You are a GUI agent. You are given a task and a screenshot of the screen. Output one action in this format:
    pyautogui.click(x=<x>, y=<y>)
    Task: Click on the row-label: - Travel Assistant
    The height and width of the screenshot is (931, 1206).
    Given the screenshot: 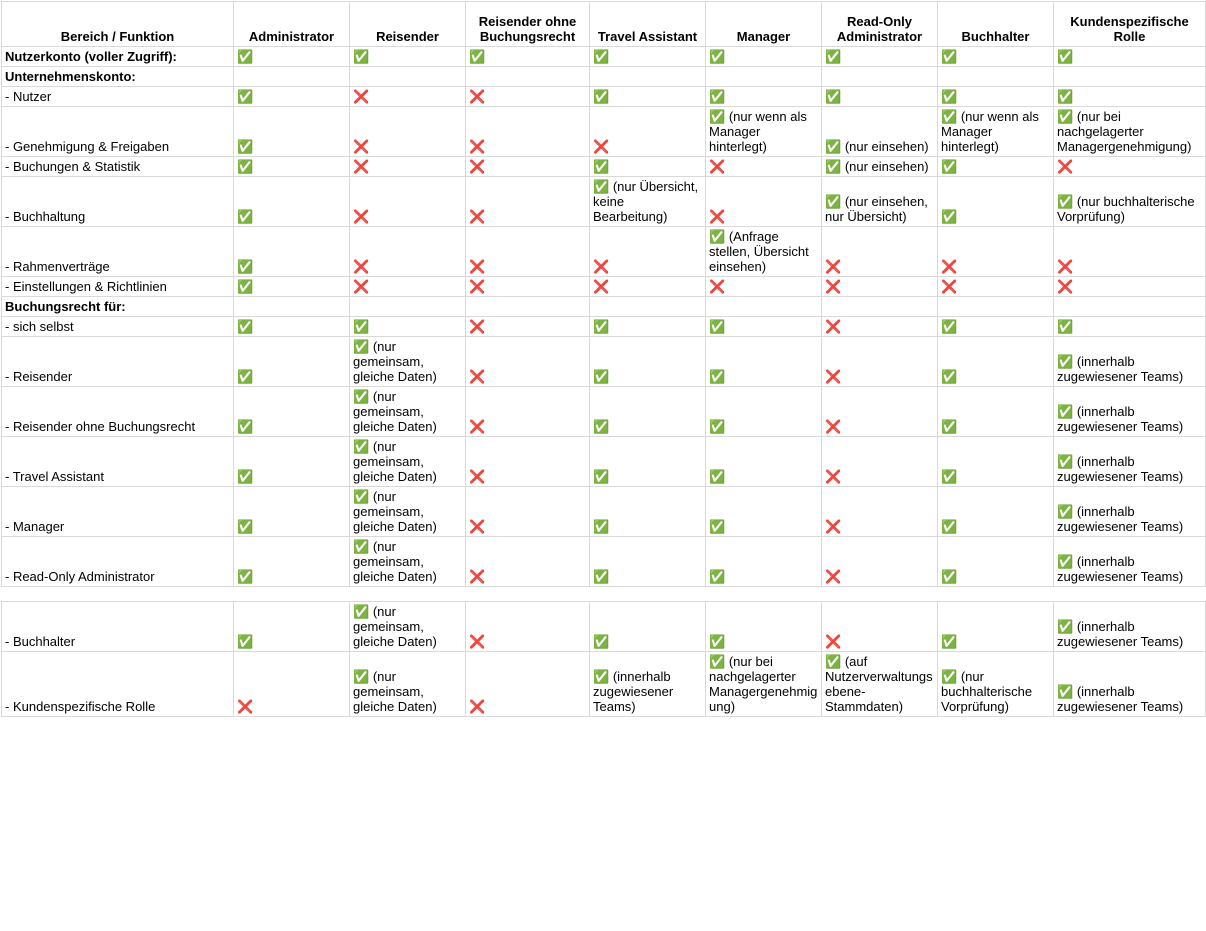 What is the action you would take?
    pyautogui.click(x=117, y=461)
    